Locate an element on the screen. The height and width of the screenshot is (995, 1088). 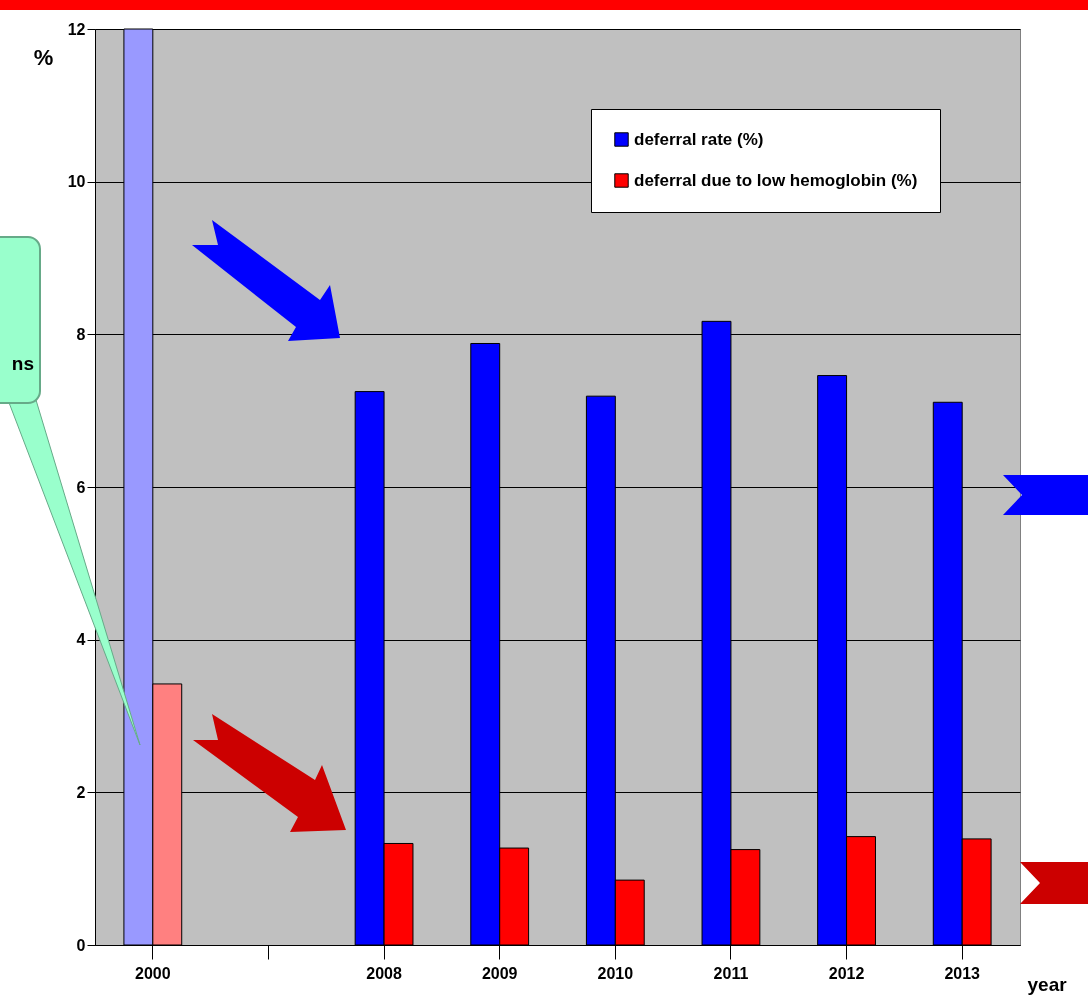
legend-label: deferral rate (%) is located at coordinates (699, 139).